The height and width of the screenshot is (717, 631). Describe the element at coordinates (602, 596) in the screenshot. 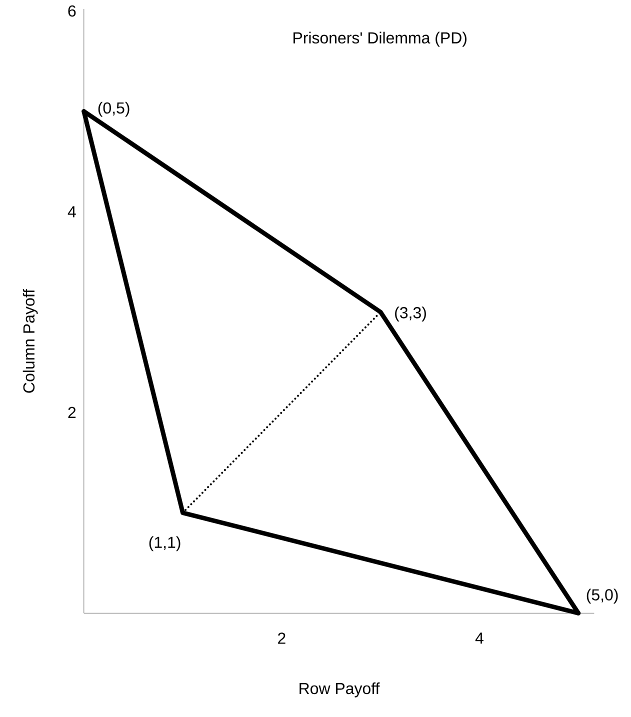

I see `annotation: (5,0)` at that location.